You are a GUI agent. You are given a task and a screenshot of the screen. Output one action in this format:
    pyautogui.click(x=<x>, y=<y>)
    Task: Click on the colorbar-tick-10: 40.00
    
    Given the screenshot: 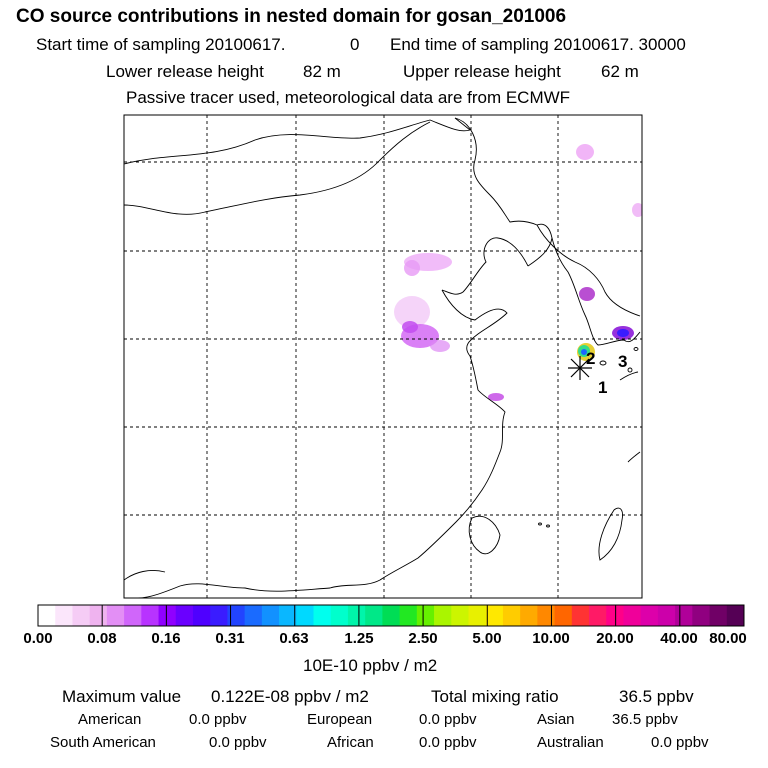 What is the action you would take?
    pyautogui.click(x=679, y=638)
    